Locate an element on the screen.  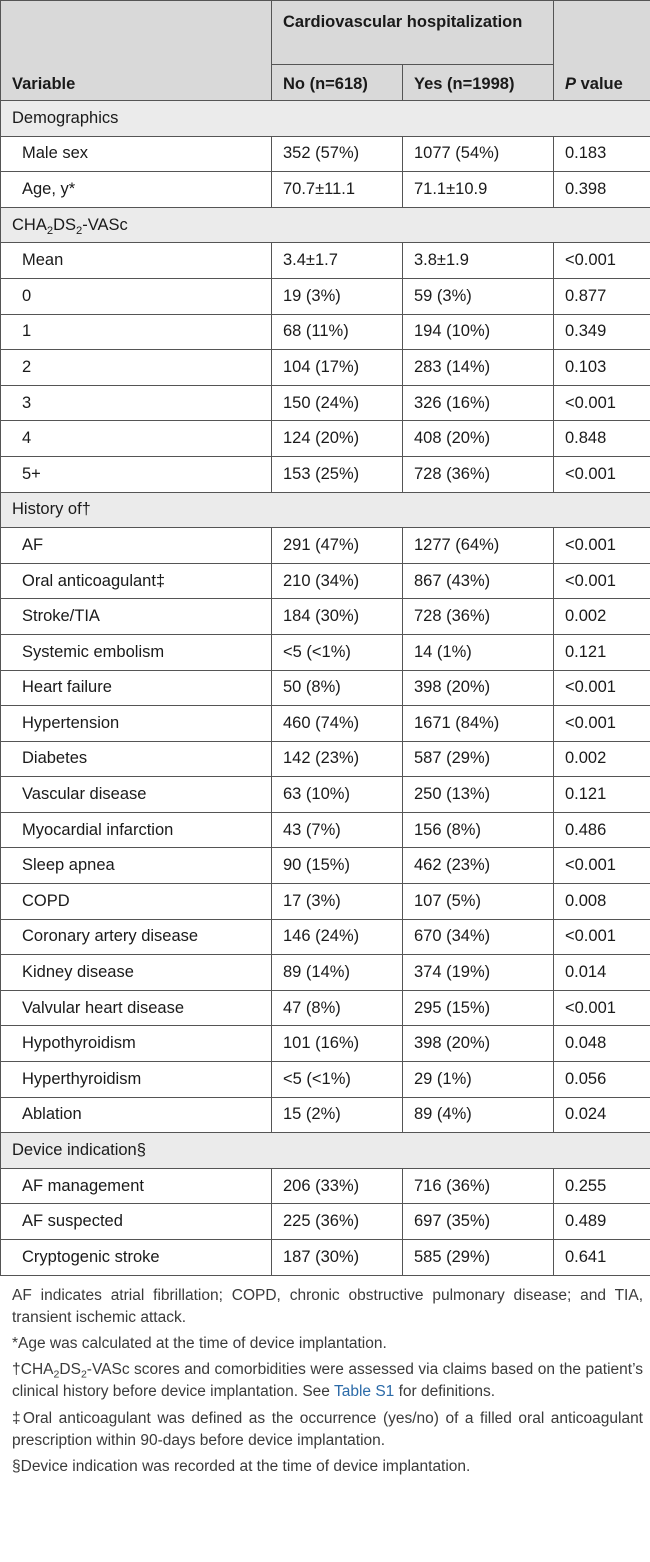
no-cell: 50 (8%) is located at coordinates (337, 688).